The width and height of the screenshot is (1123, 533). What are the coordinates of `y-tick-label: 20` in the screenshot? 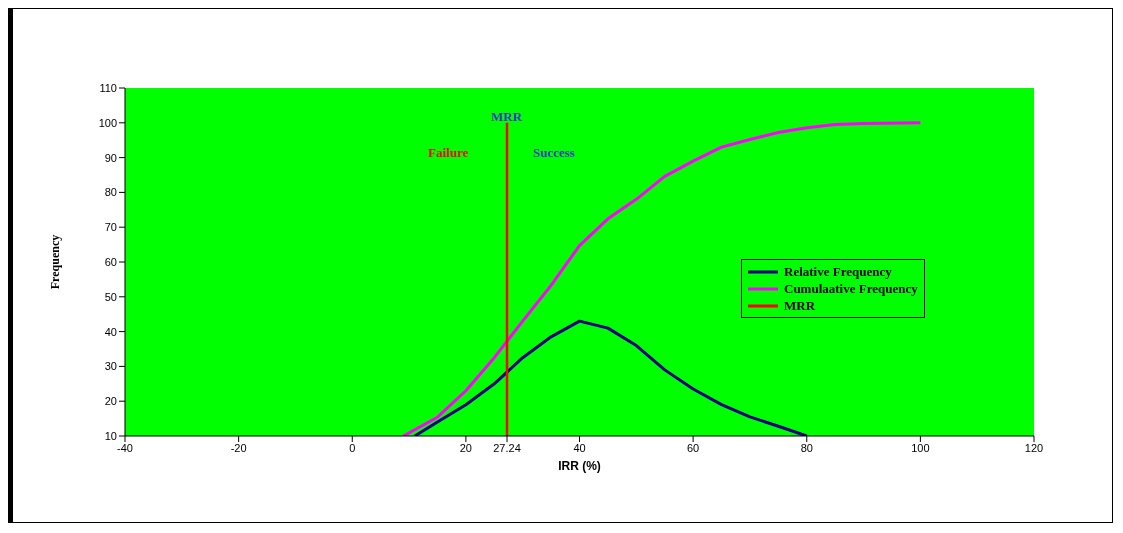 It's located at (110, 401).